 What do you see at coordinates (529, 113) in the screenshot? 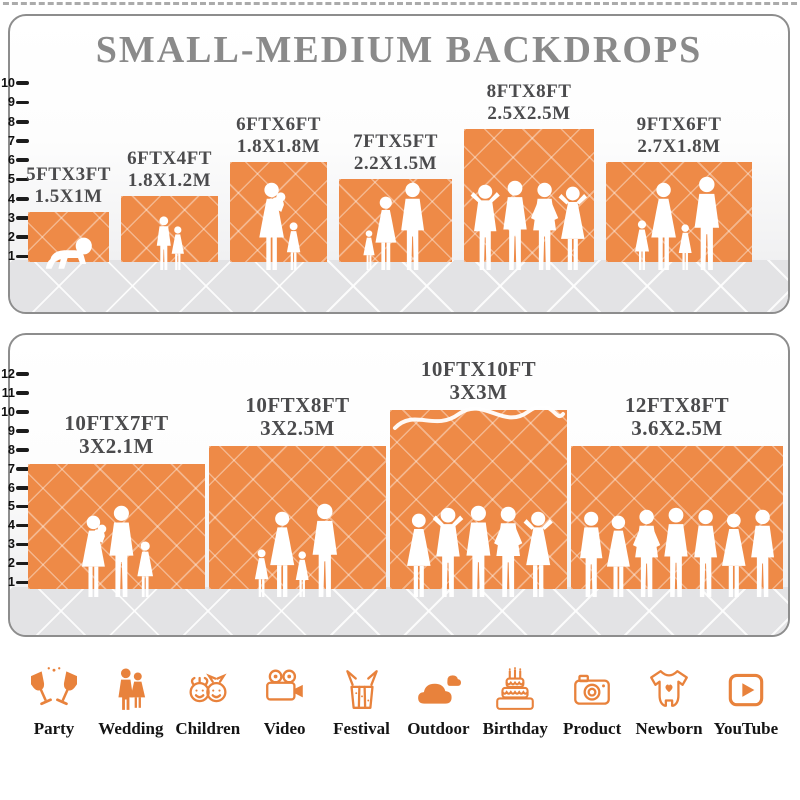
I see `size-meters: 2.5X2.5M` at bounding box center [529, 113].